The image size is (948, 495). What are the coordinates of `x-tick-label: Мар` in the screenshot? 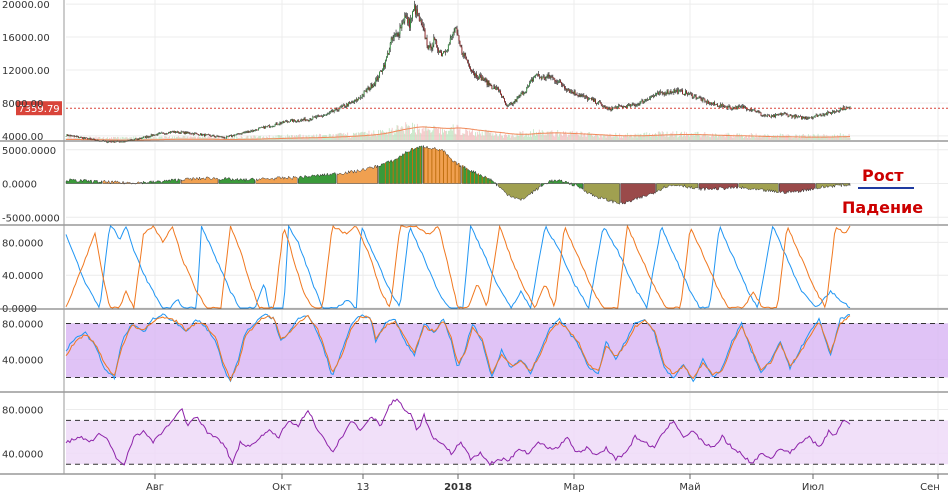 It's located at (573, 487).